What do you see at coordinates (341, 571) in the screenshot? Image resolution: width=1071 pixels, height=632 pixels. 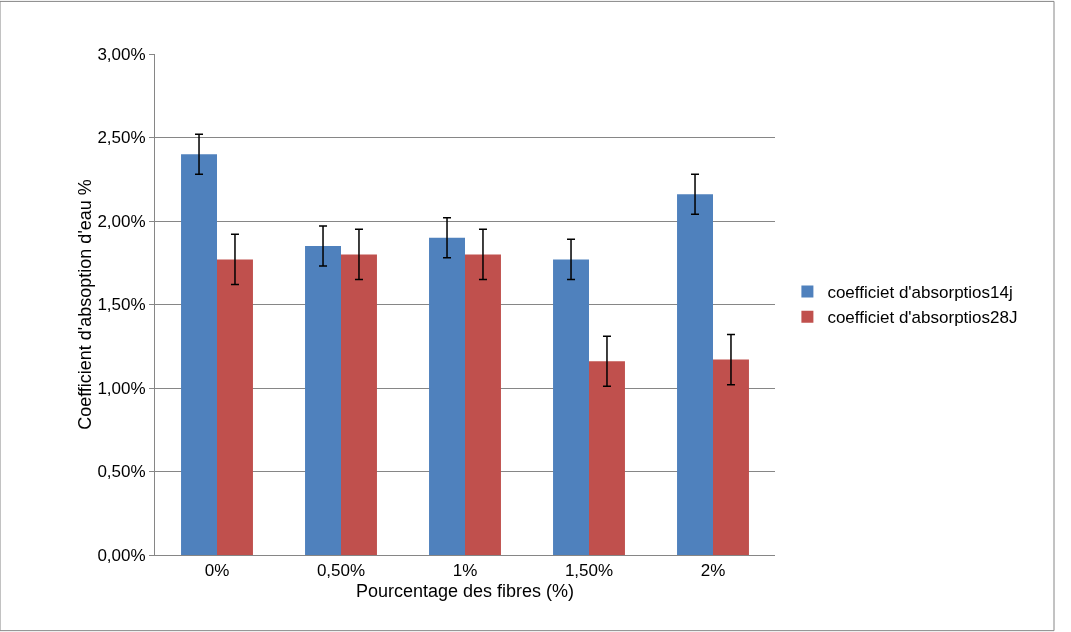 I see `x-tick-label: 0,50%` at bounding box center [341, 571].